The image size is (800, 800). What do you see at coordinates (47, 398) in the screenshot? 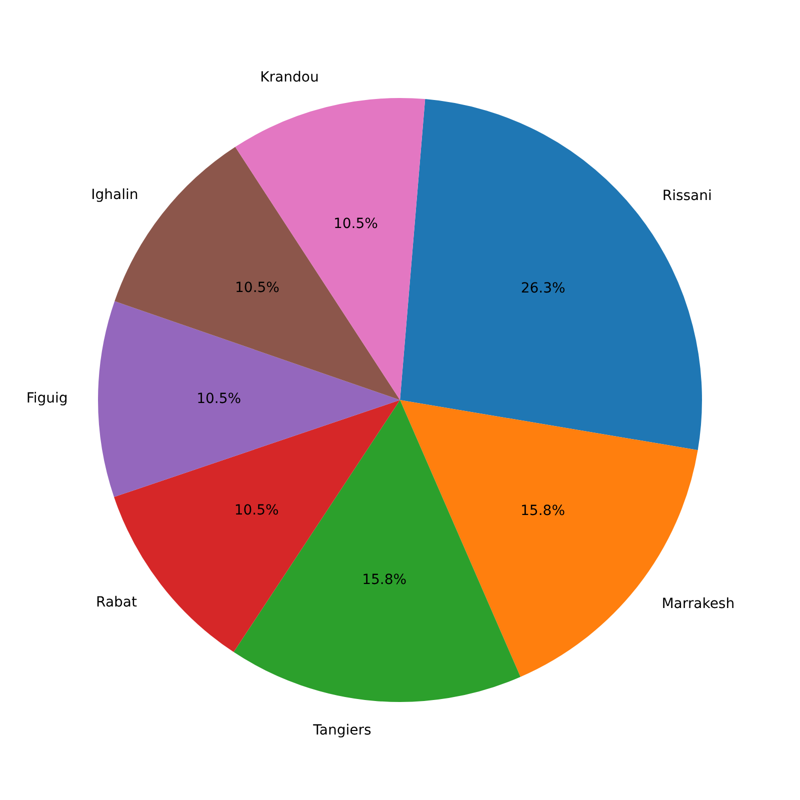
I see `slice-label: Figuig` at bounding box center [47, 398].